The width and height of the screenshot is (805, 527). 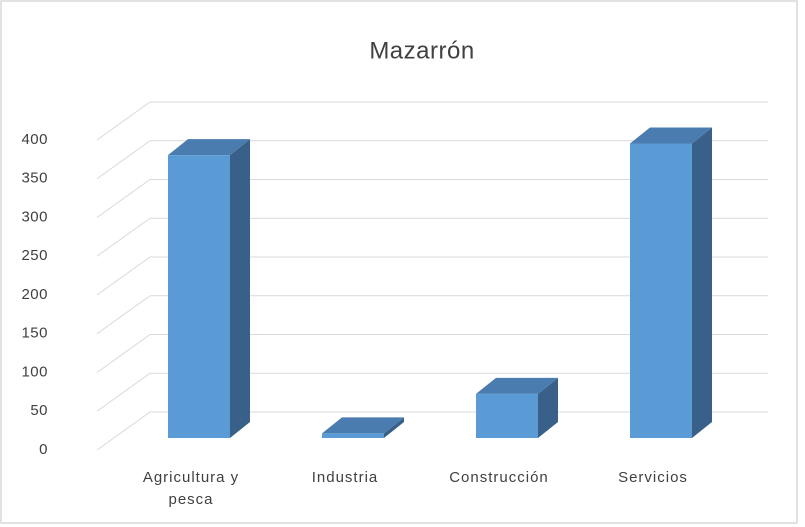 What do you see at coordinates (43, 449) in the screenshot?
I see `y-tick-label: 0` at bounding box center [43, 449].